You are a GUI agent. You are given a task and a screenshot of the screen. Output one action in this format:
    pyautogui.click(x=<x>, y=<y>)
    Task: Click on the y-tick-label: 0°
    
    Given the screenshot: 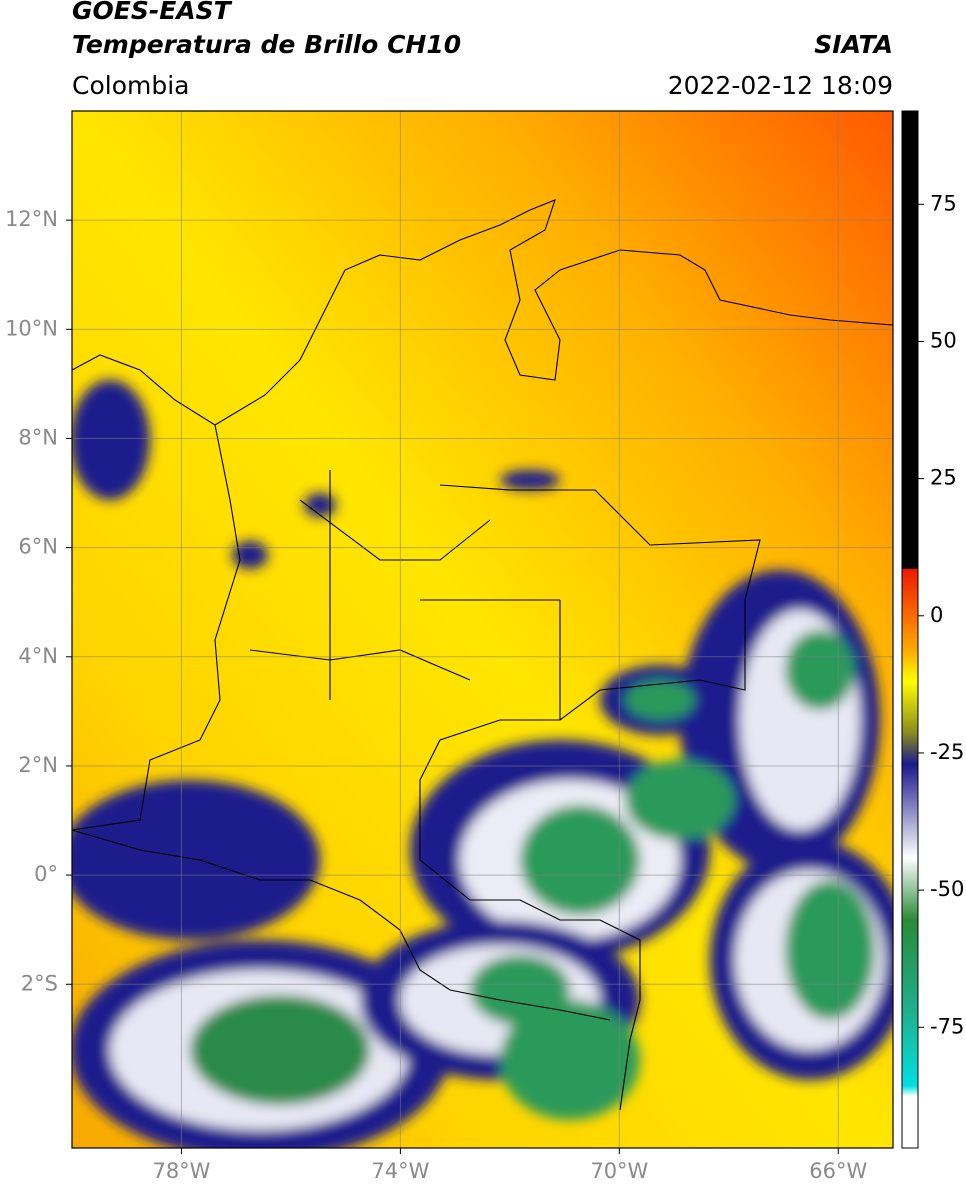 What is the action you would take?
    pyautogui.click(x=46, y=874)
    